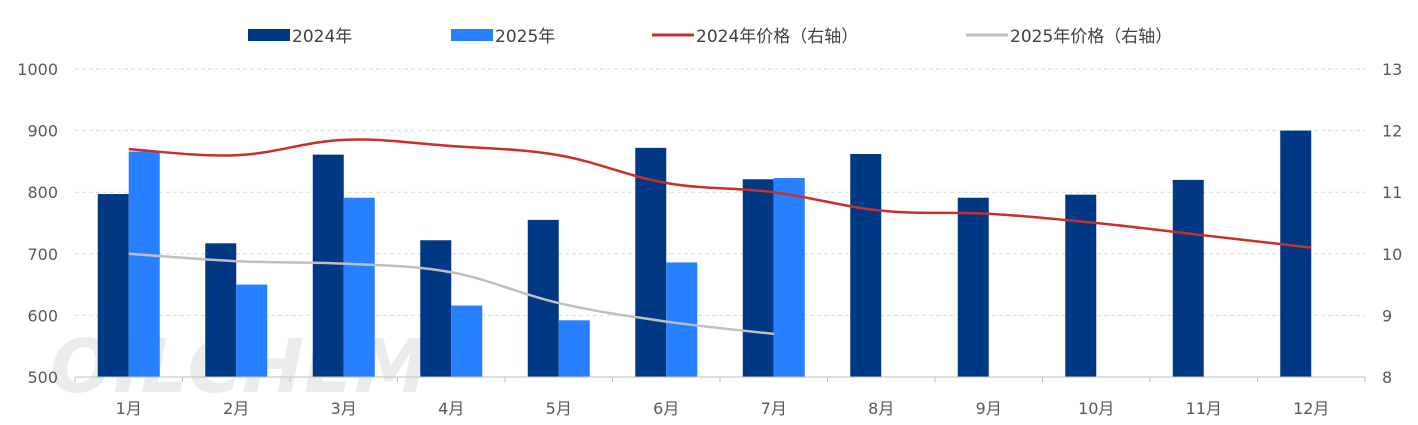  I want to click on y-right-tick-label: 13, so click(1392, 69).